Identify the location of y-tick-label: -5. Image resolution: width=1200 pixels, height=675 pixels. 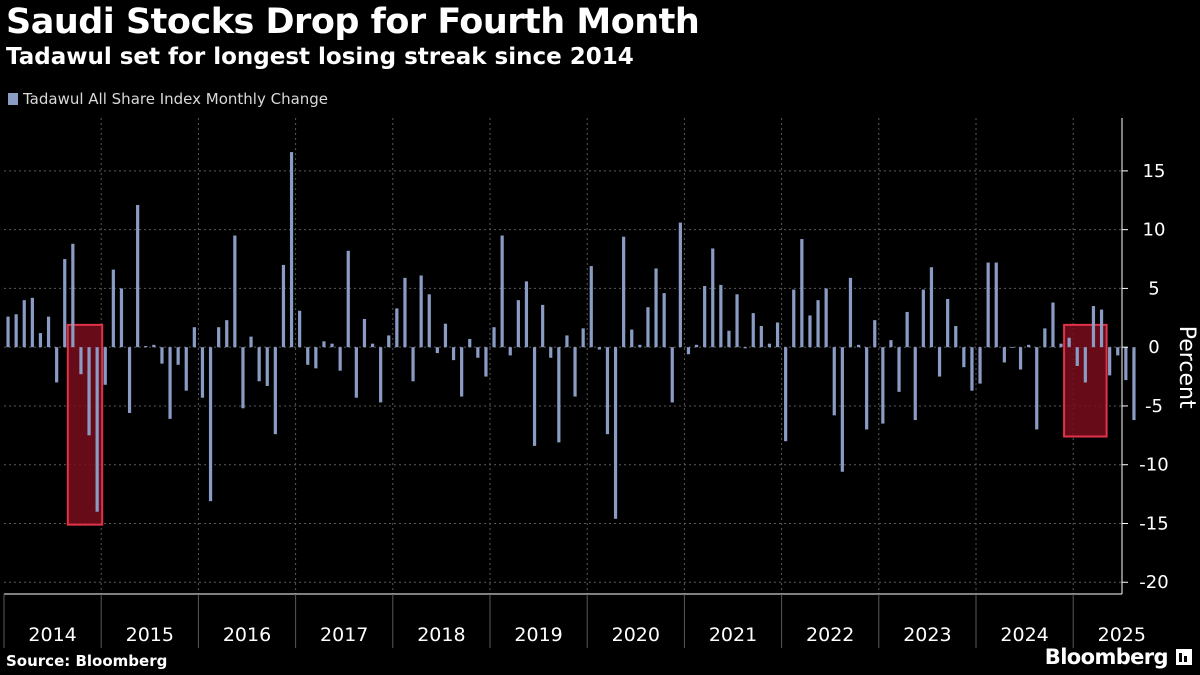
(1154, 406).